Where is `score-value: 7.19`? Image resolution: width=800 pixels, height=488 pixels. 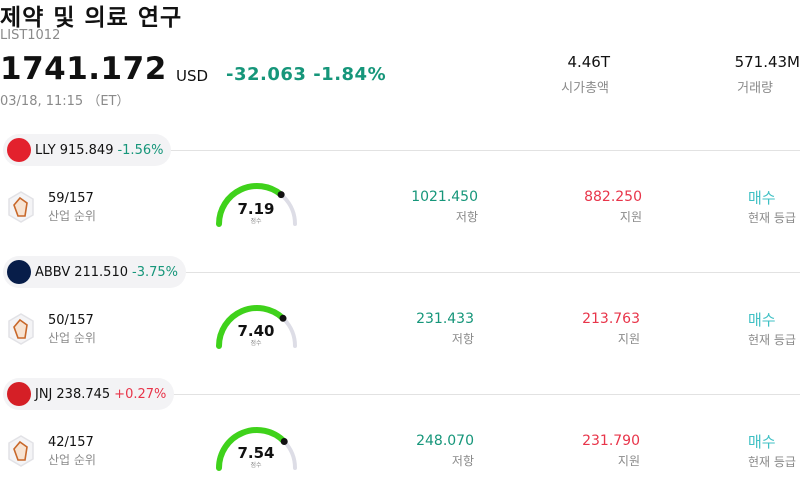
score-value: 7.19 is located at coordinates (256, 209).